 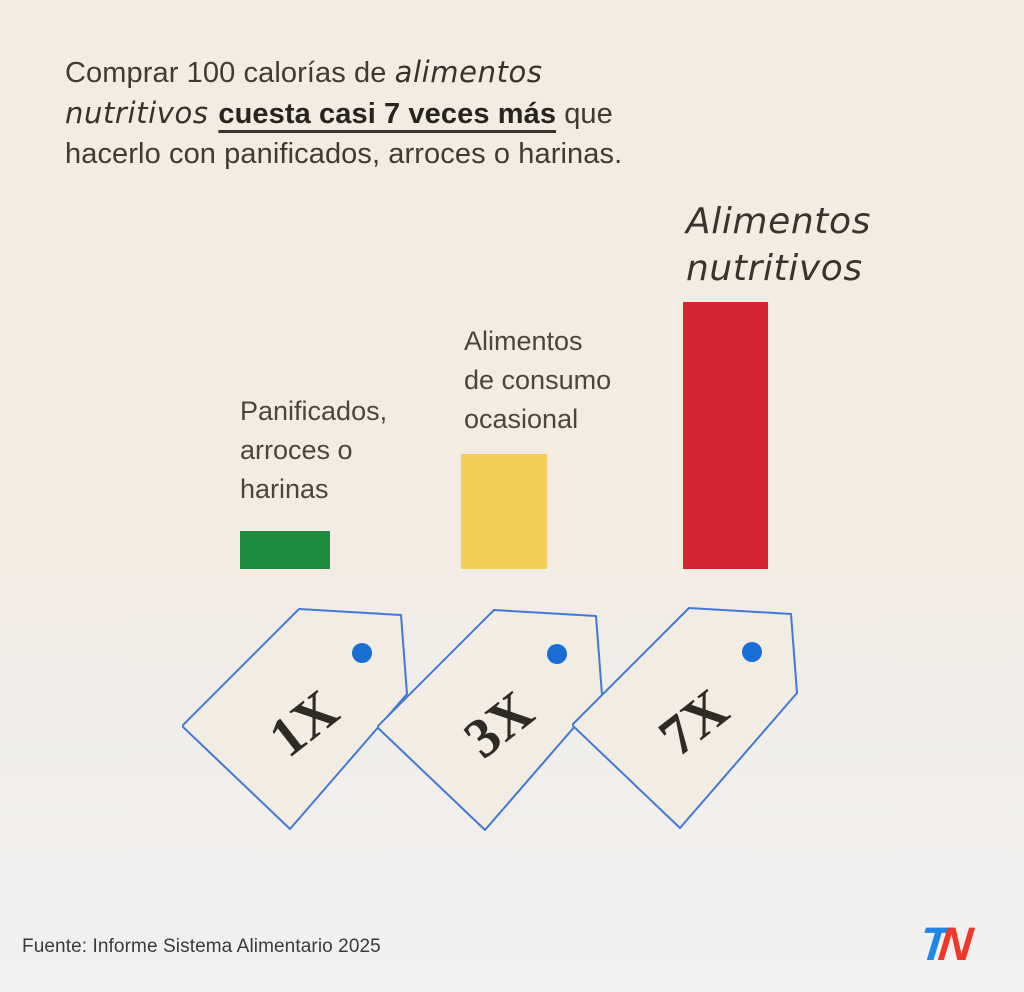 I want to click on bar-label-nutritivos: Alimentos nutritivos, so click(x=778, y=245).